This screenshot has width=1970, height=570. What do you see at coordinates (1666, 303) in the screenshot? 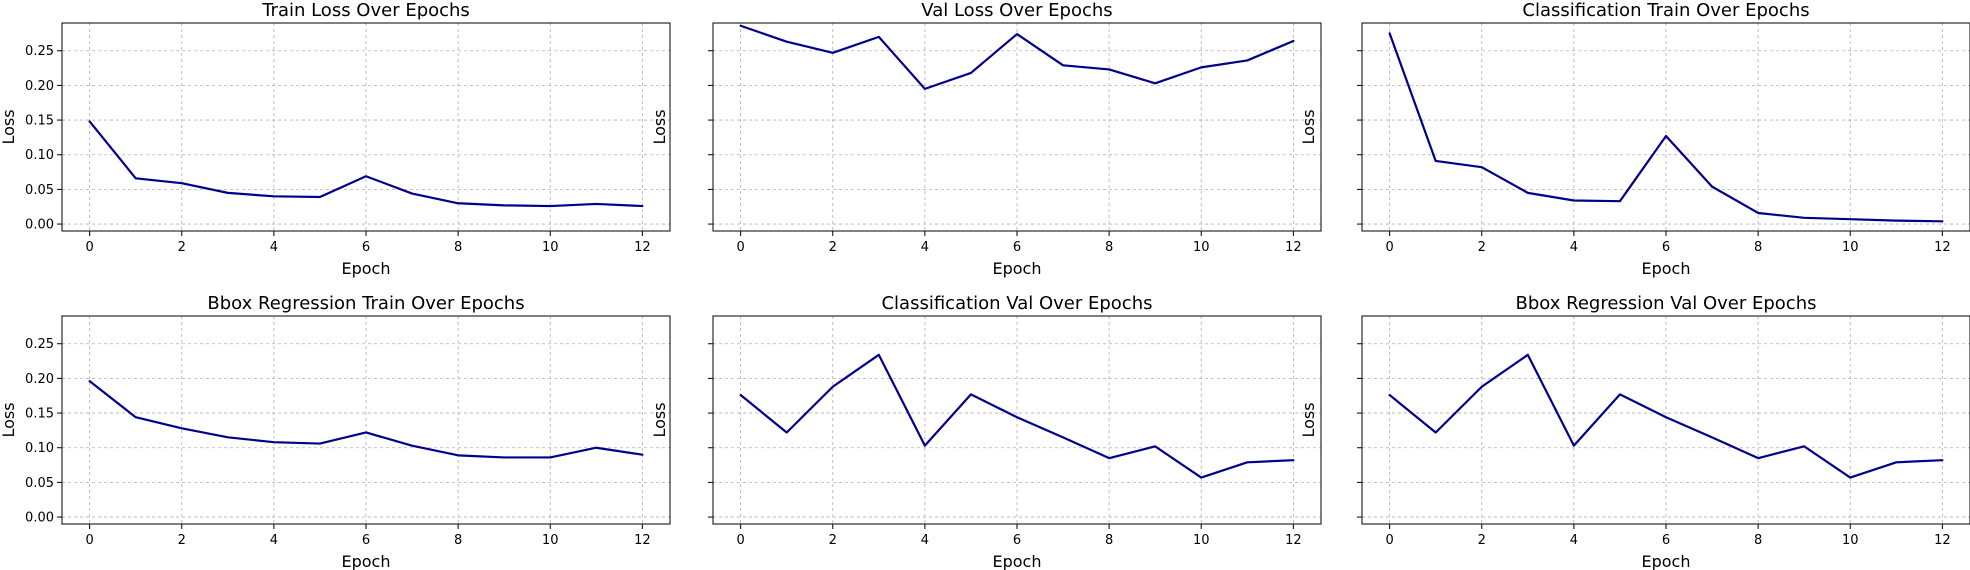
I see `chart-title: Bbox Regression Val Over Epochs` at bounding box center [1666, 303].